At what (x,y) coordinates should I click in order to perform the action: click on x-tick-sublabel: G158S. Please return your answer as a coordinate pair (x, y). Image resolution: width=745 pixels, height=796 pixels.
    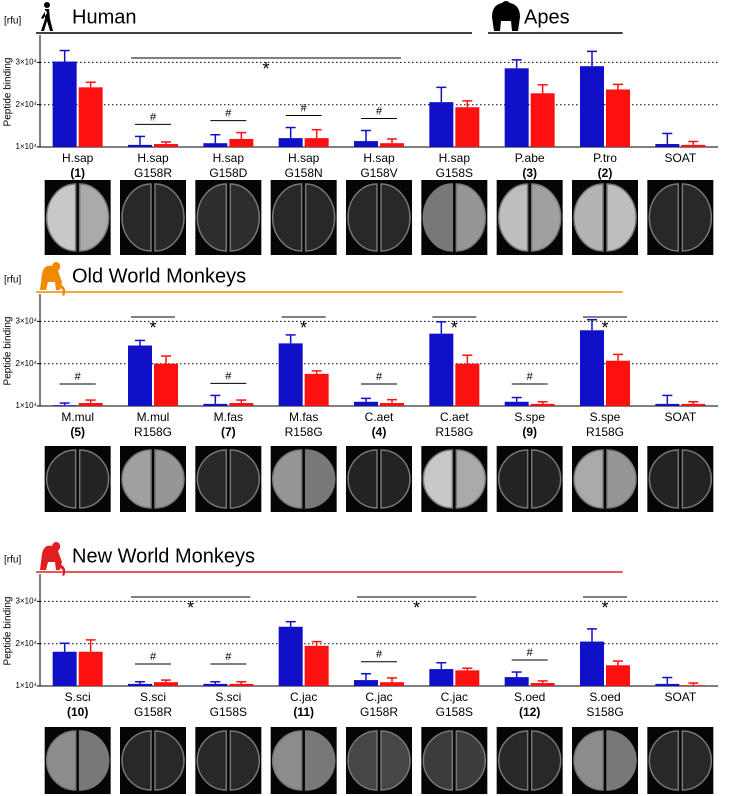
    Looking at the image, I should click on (454, 173).